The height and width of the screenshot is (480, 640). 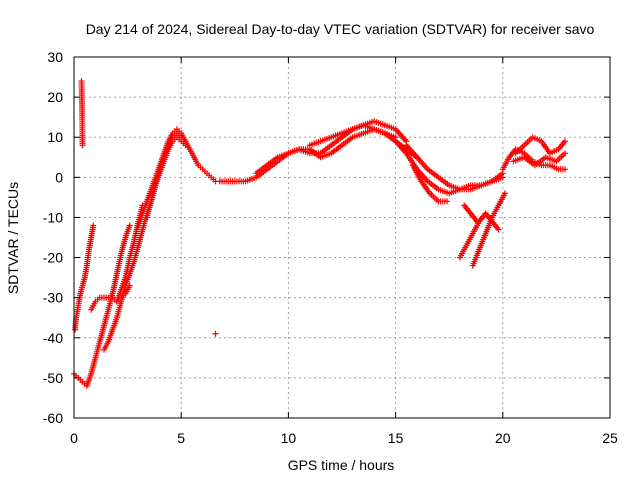 What do you see at coordinates (59, 177) in the screenshot?
I see `y-tick-label: 0` at bounding box center [59, 177].